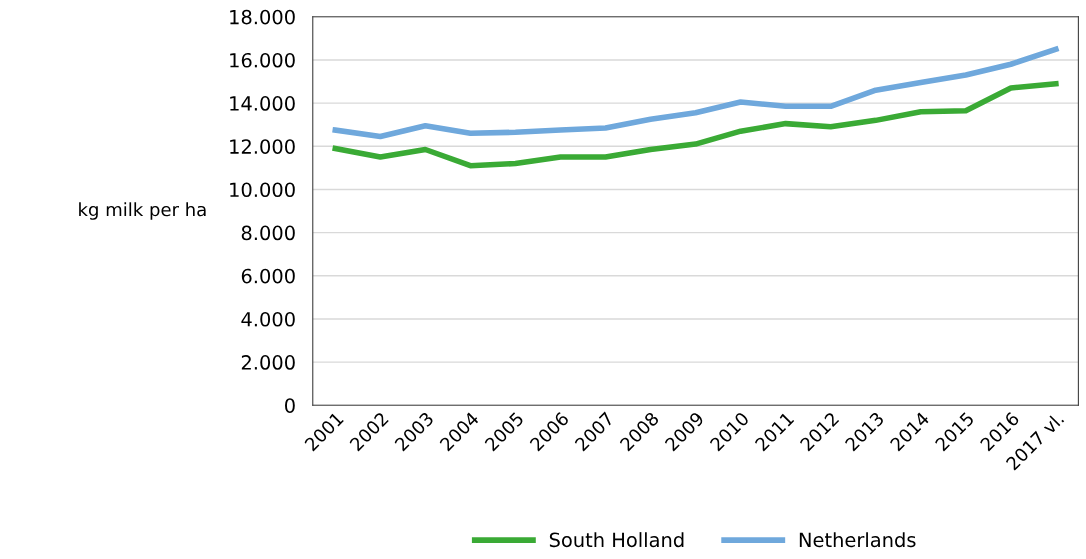 This screenshot has width=1086, height=559. Describe the element at coordinates (262, 17) in the screenshot. I see `y-tick-label: 18.000` at that location.